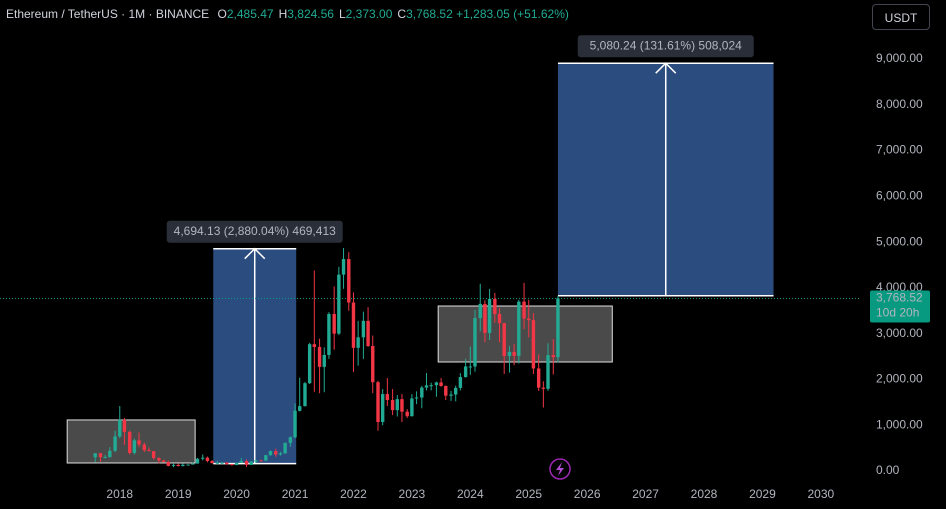 The height and width of the screenshot is (509, 946). Describe the element at coordinates (899, 58) in the screenshot. I see `y-tick-label: 9,000.00` at that location.